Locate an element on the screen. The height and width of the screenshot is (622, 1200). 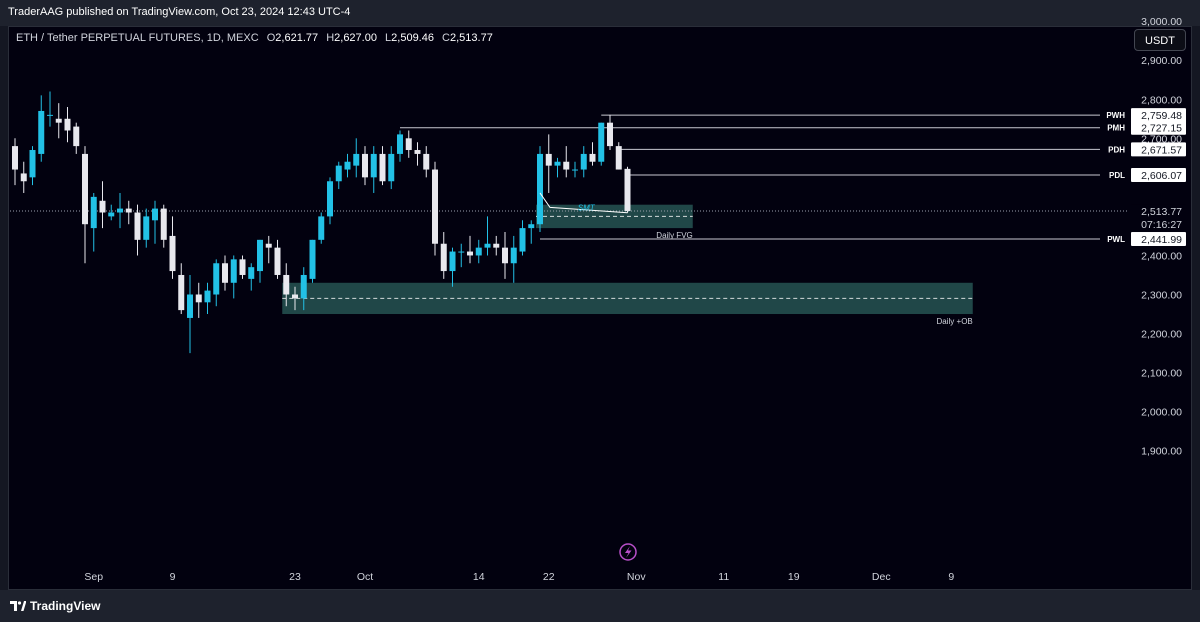
price-tick: 3,000.00 is located at coordinates (1161, 22).